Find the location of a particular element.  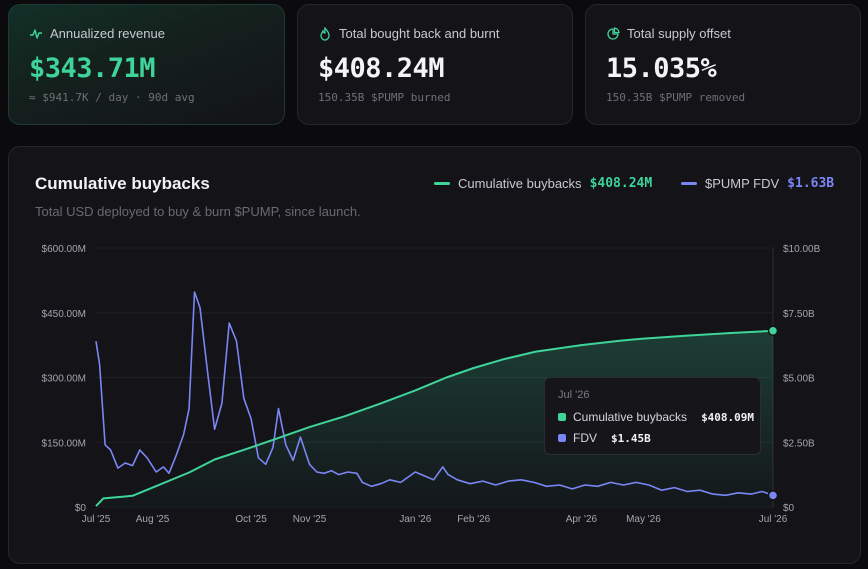

x-tick-label: Jul '25 is located at coordinates (96, 519).